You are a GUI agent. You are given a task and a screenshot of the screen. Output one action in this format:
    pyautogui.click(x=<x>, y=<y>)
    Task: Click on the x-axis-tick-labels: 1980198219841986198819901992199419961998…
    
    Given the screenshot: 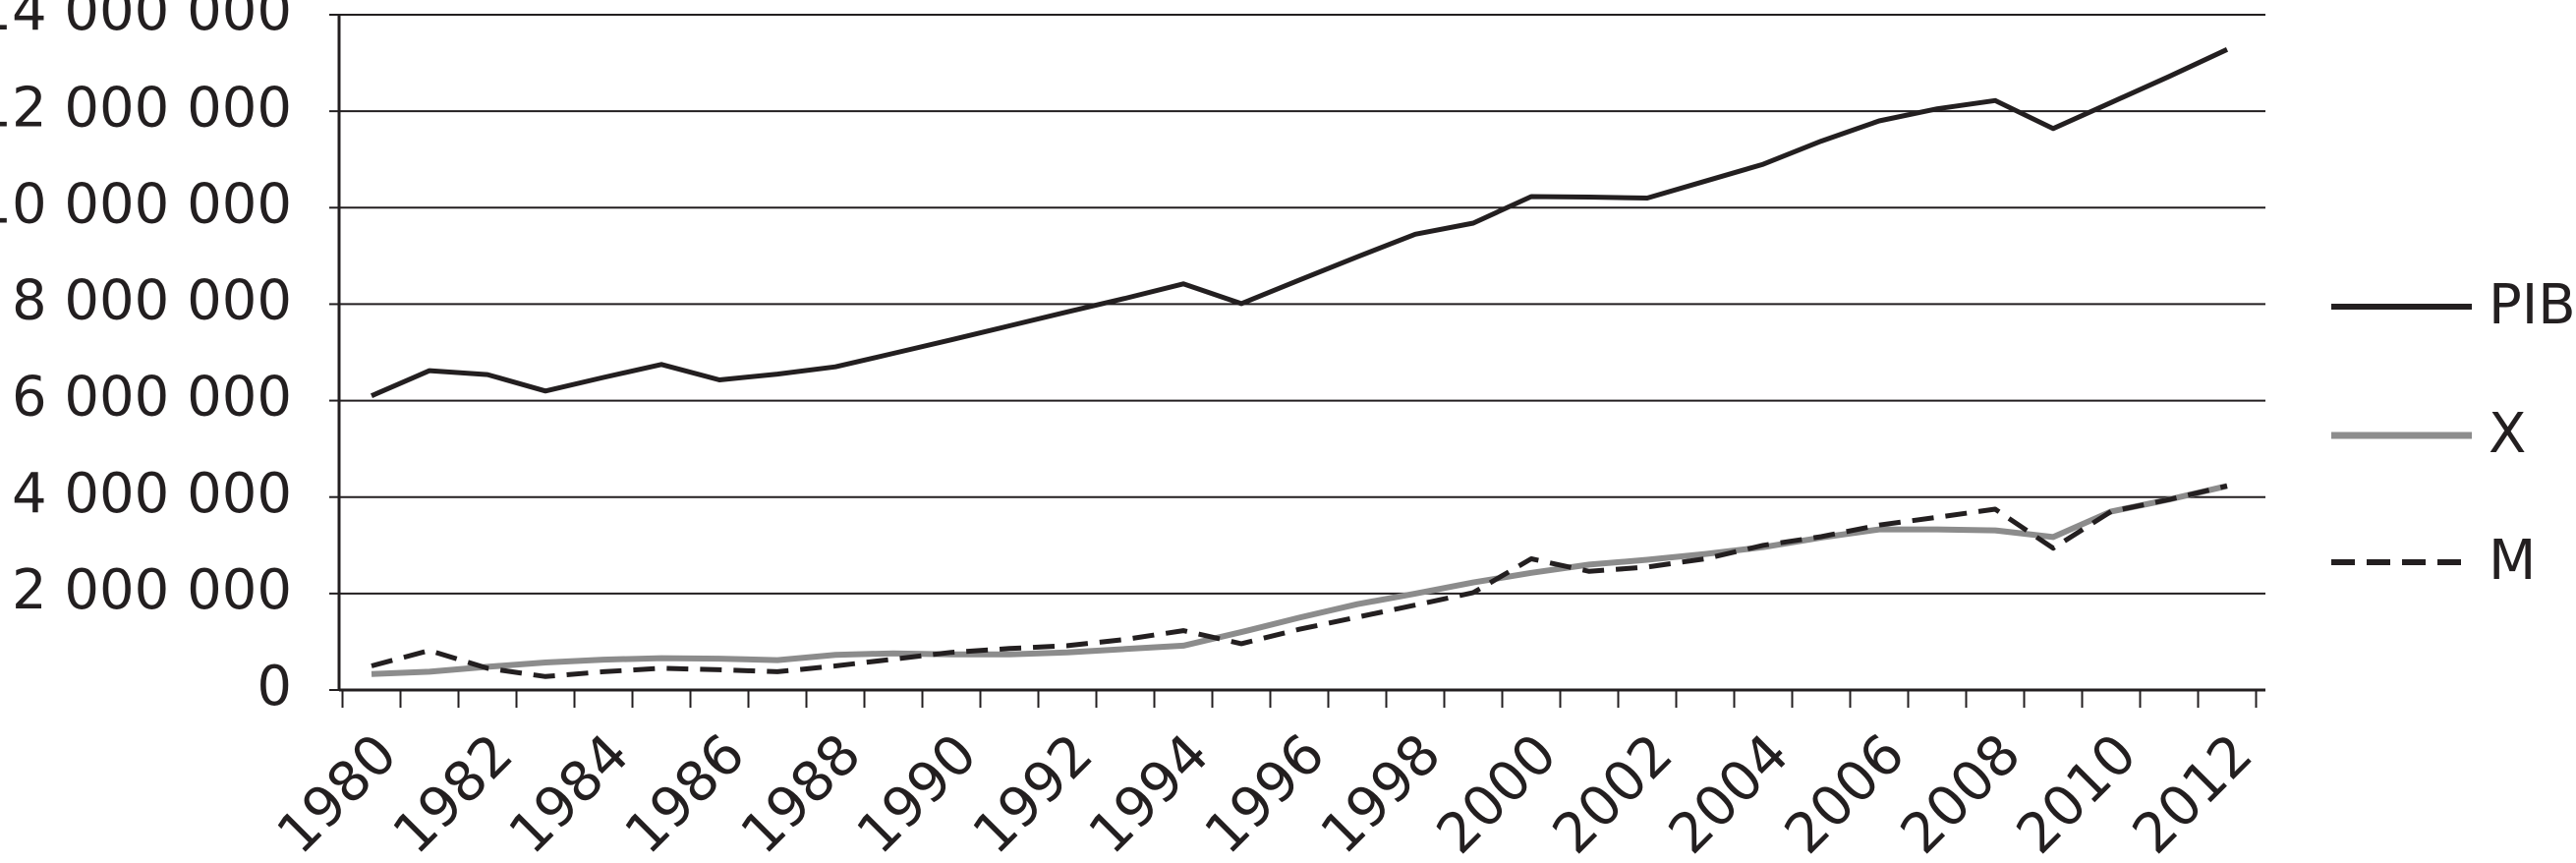 What is the action you would take?
    pyautogui.click(x=1265, y=792)
    